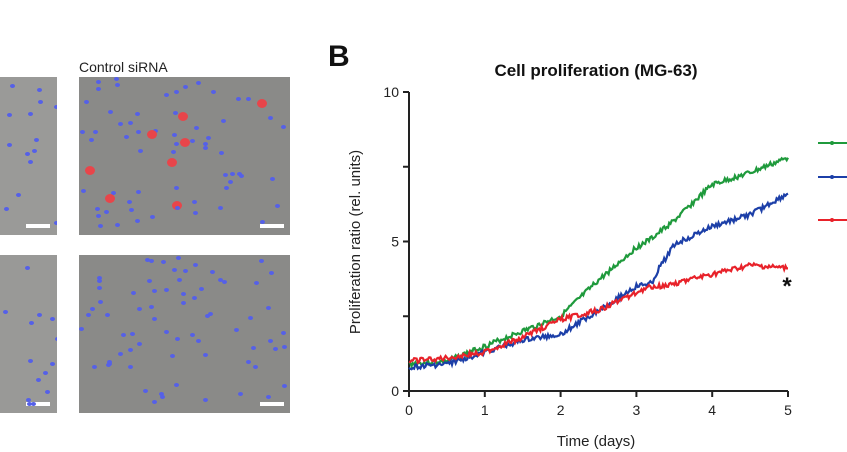 This screenshot has width=847, height=452. What do you see at coordinates (28, 334) in the screenshot?
I see `micrograph-bottom-left` at bounding box center [28, 334].